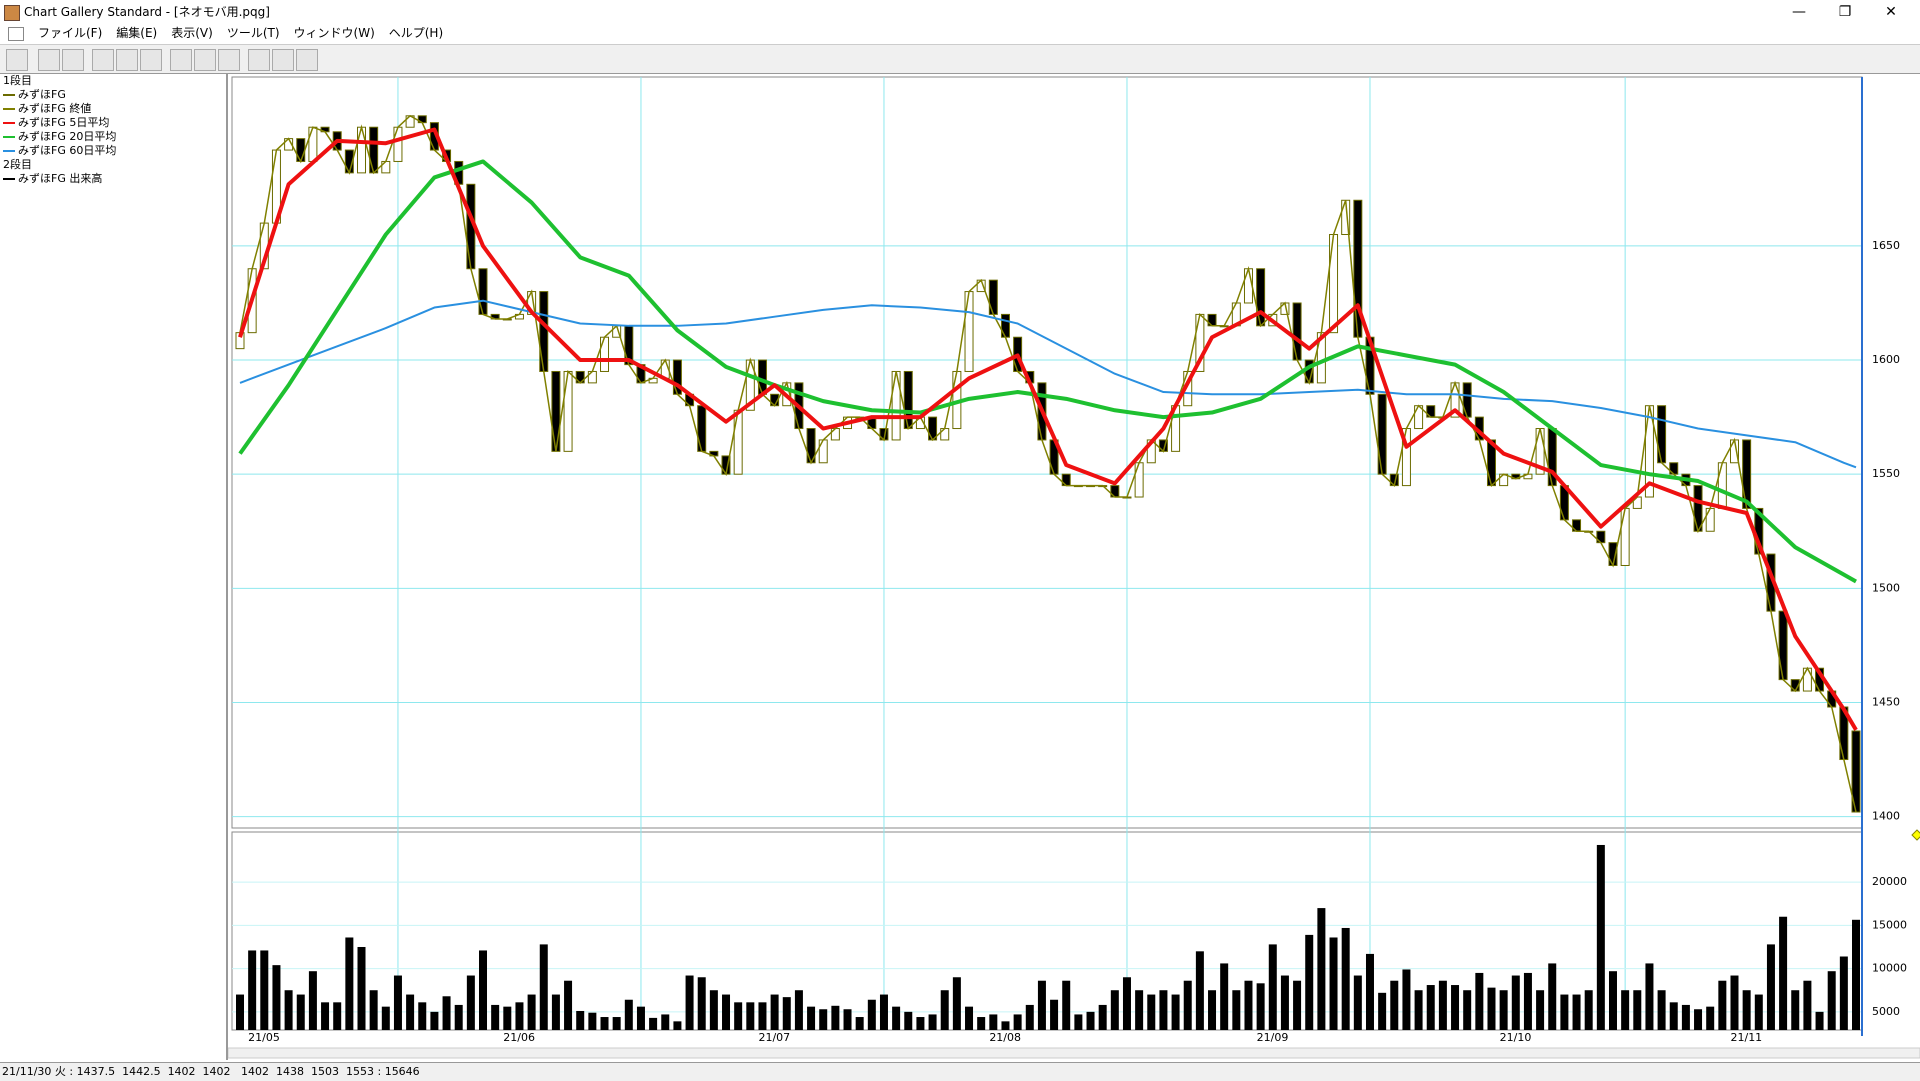 This screenshot has height=1081, width=1920. Describe the element at coordinates (113, 179) in the screenshot. I see `legend-entry: みずほFG 出来高` at that location.